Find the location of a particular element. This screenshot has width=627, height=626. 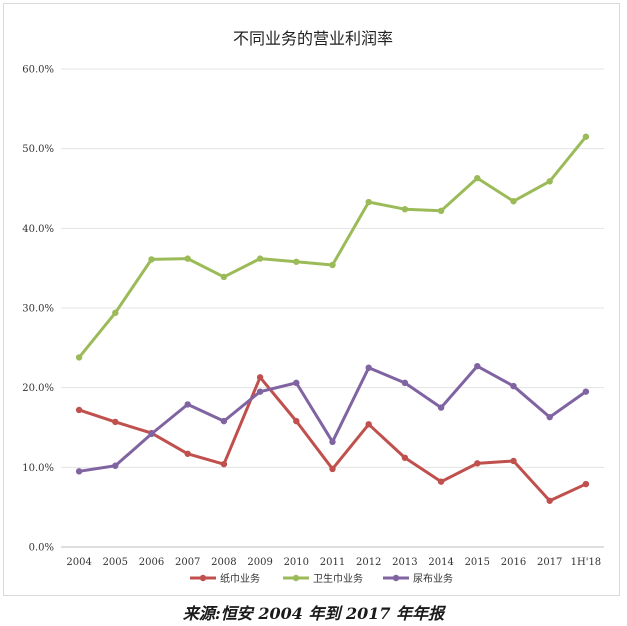

x-tick-label: 2005 is located at coordinates (115, 562).